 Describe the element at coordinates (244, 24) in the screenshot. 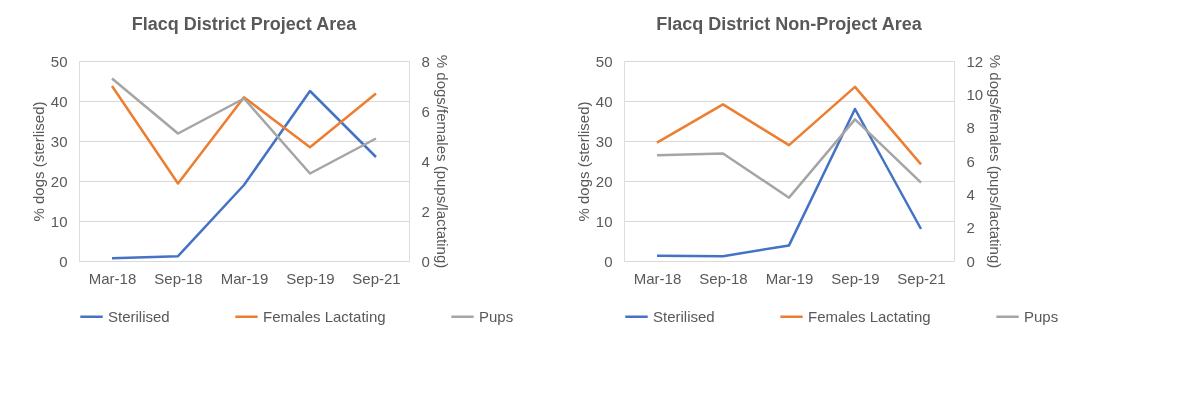

I see `chart-title: Flacq District Project Area` at that location.